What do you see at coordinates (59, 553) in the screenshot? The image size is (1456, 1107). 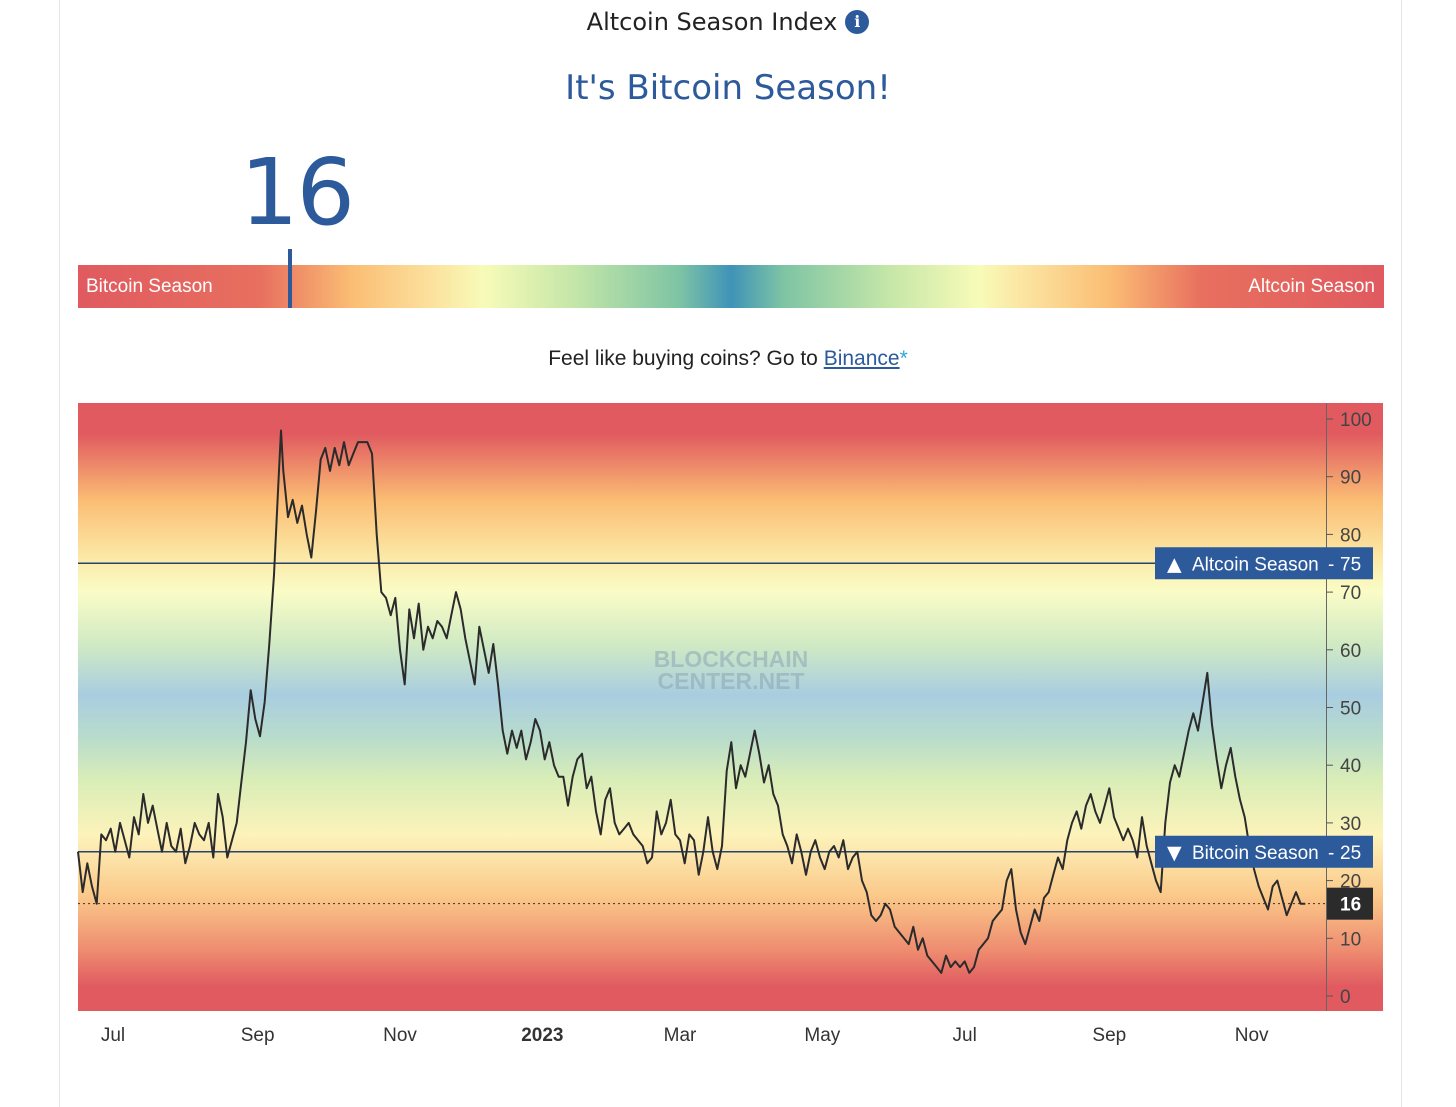 I see `left-frame-divider` at bounding box center [59, 553].